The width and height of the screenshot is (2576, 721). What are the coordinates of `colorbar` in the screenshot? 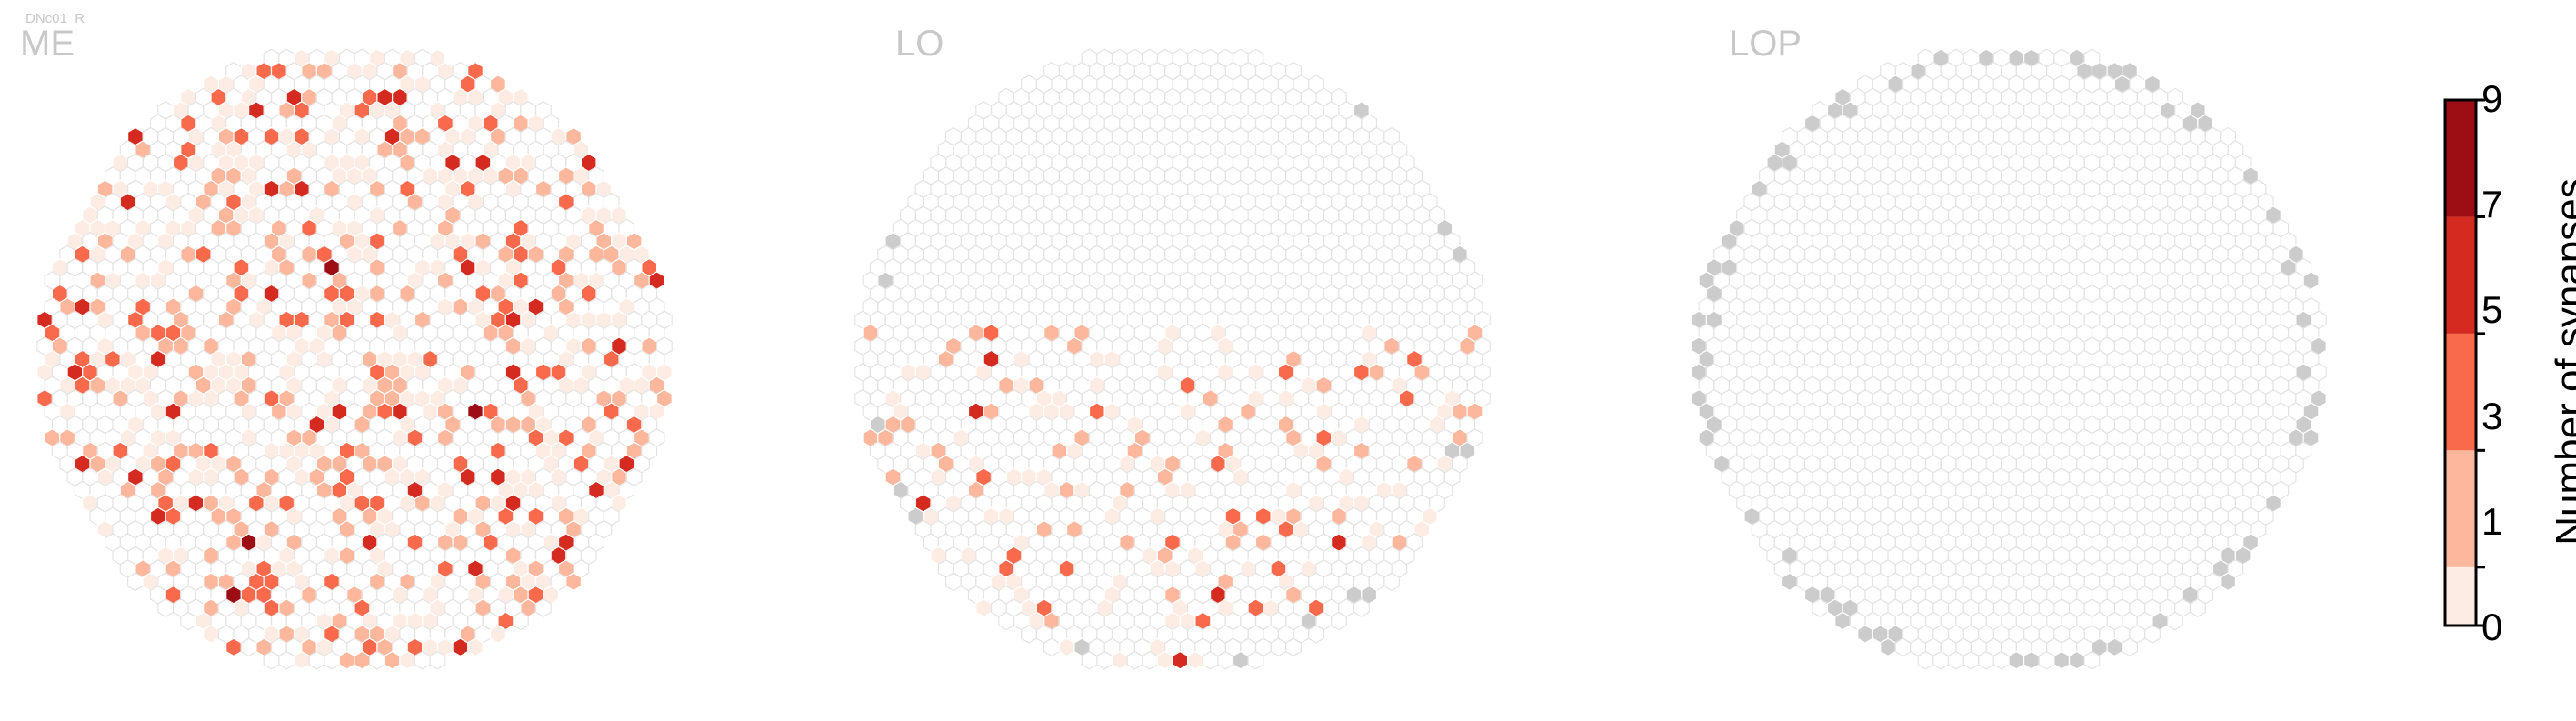 It's located at (2464, 362).